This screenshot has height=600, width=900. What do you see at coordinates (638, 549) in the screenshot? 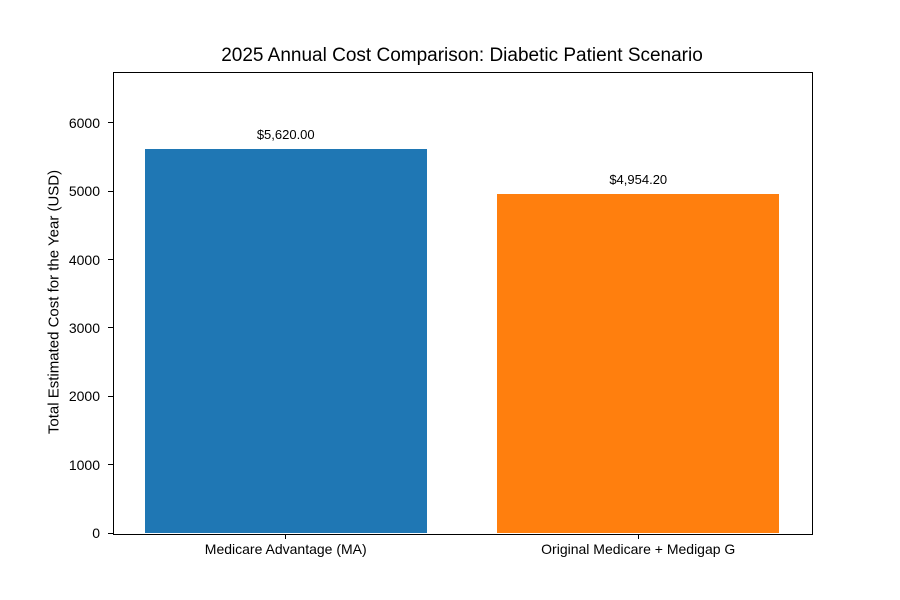
I see `x-tick-label-1: Original Medicare + Medigap G` at bounding box center [638, 549].